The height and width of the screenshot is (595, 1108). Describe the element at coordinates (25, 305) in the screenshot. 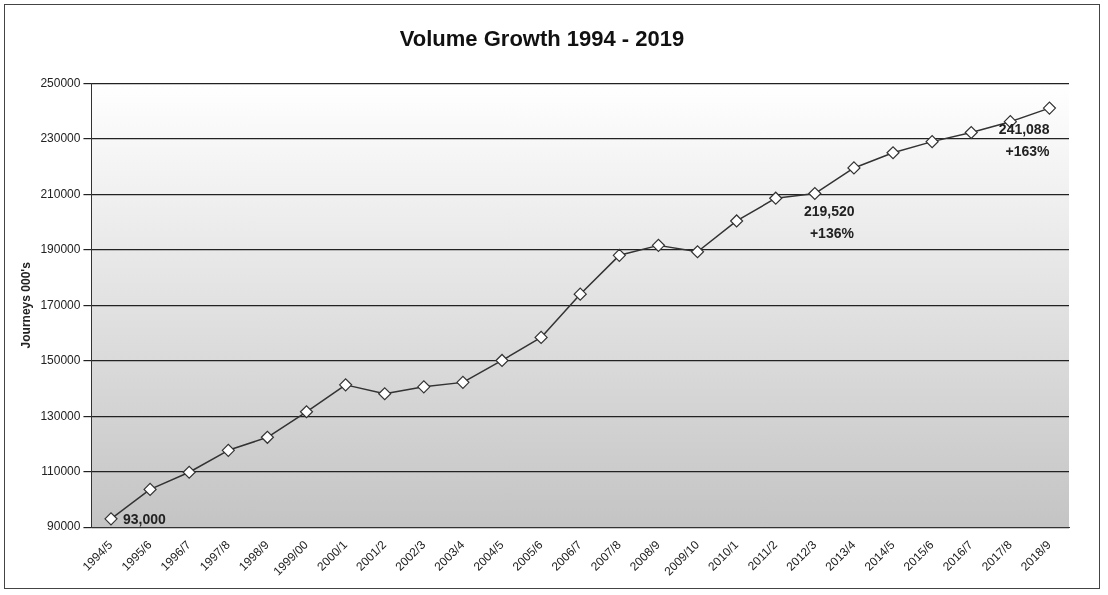

I see `y-axis-title: Journeys 000's` at that location.